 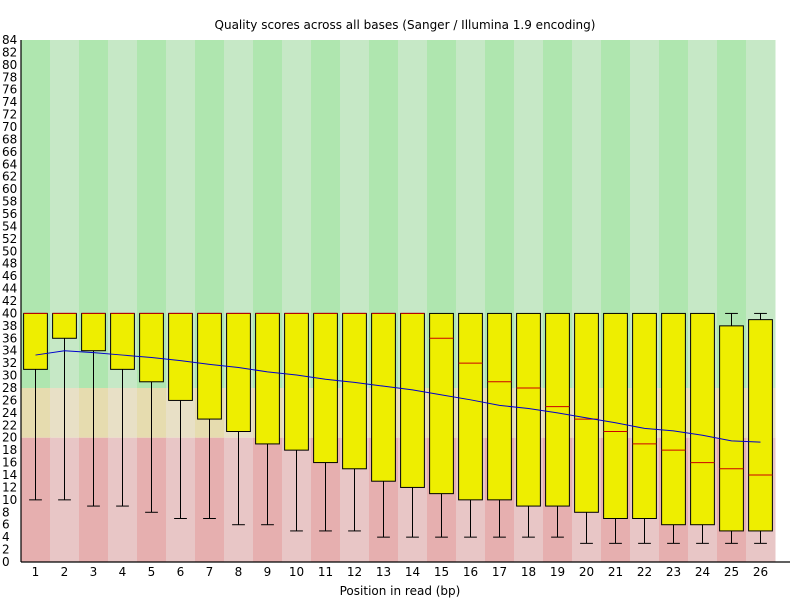 What do you see at coordinates (6, 537) in the screenshot?
I see `y-tick-label-4: 4` at bounding box center [6, 537].